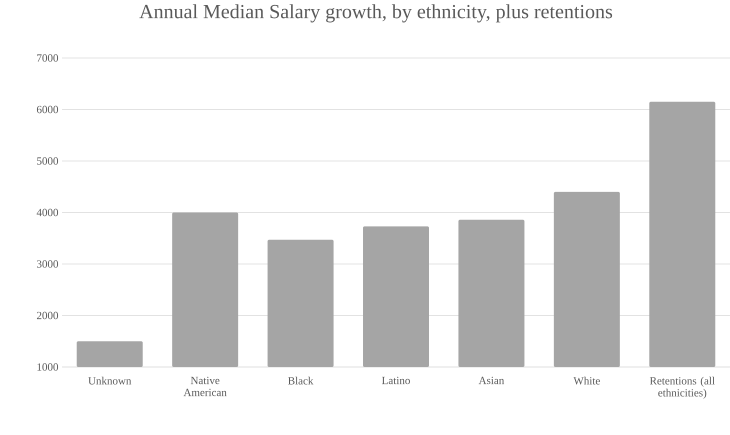 Image resolution: width=730 pixels, height=435 pixels. Describe the element at coordinates (110, 380) in the screenshot. I see `x-tick-label: Unknown` at that location.